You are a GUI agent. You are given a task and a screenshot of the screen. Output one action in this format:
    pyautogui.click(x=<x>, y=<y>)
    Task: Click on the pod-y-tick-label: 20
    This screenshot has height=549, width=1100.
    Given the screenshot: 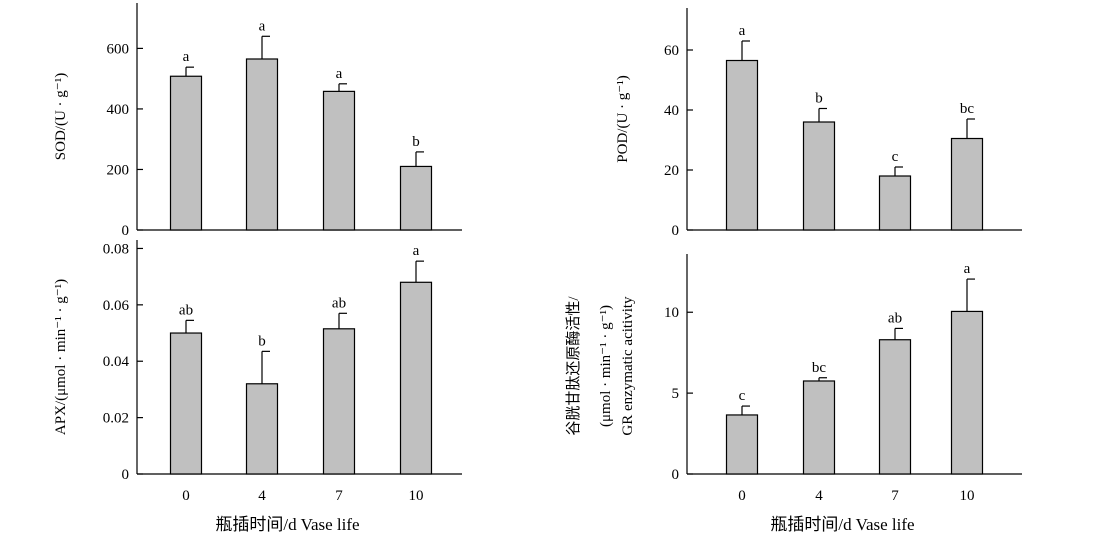 What is the action you would take?
    pyautogui.click(x=671, y=171)
    